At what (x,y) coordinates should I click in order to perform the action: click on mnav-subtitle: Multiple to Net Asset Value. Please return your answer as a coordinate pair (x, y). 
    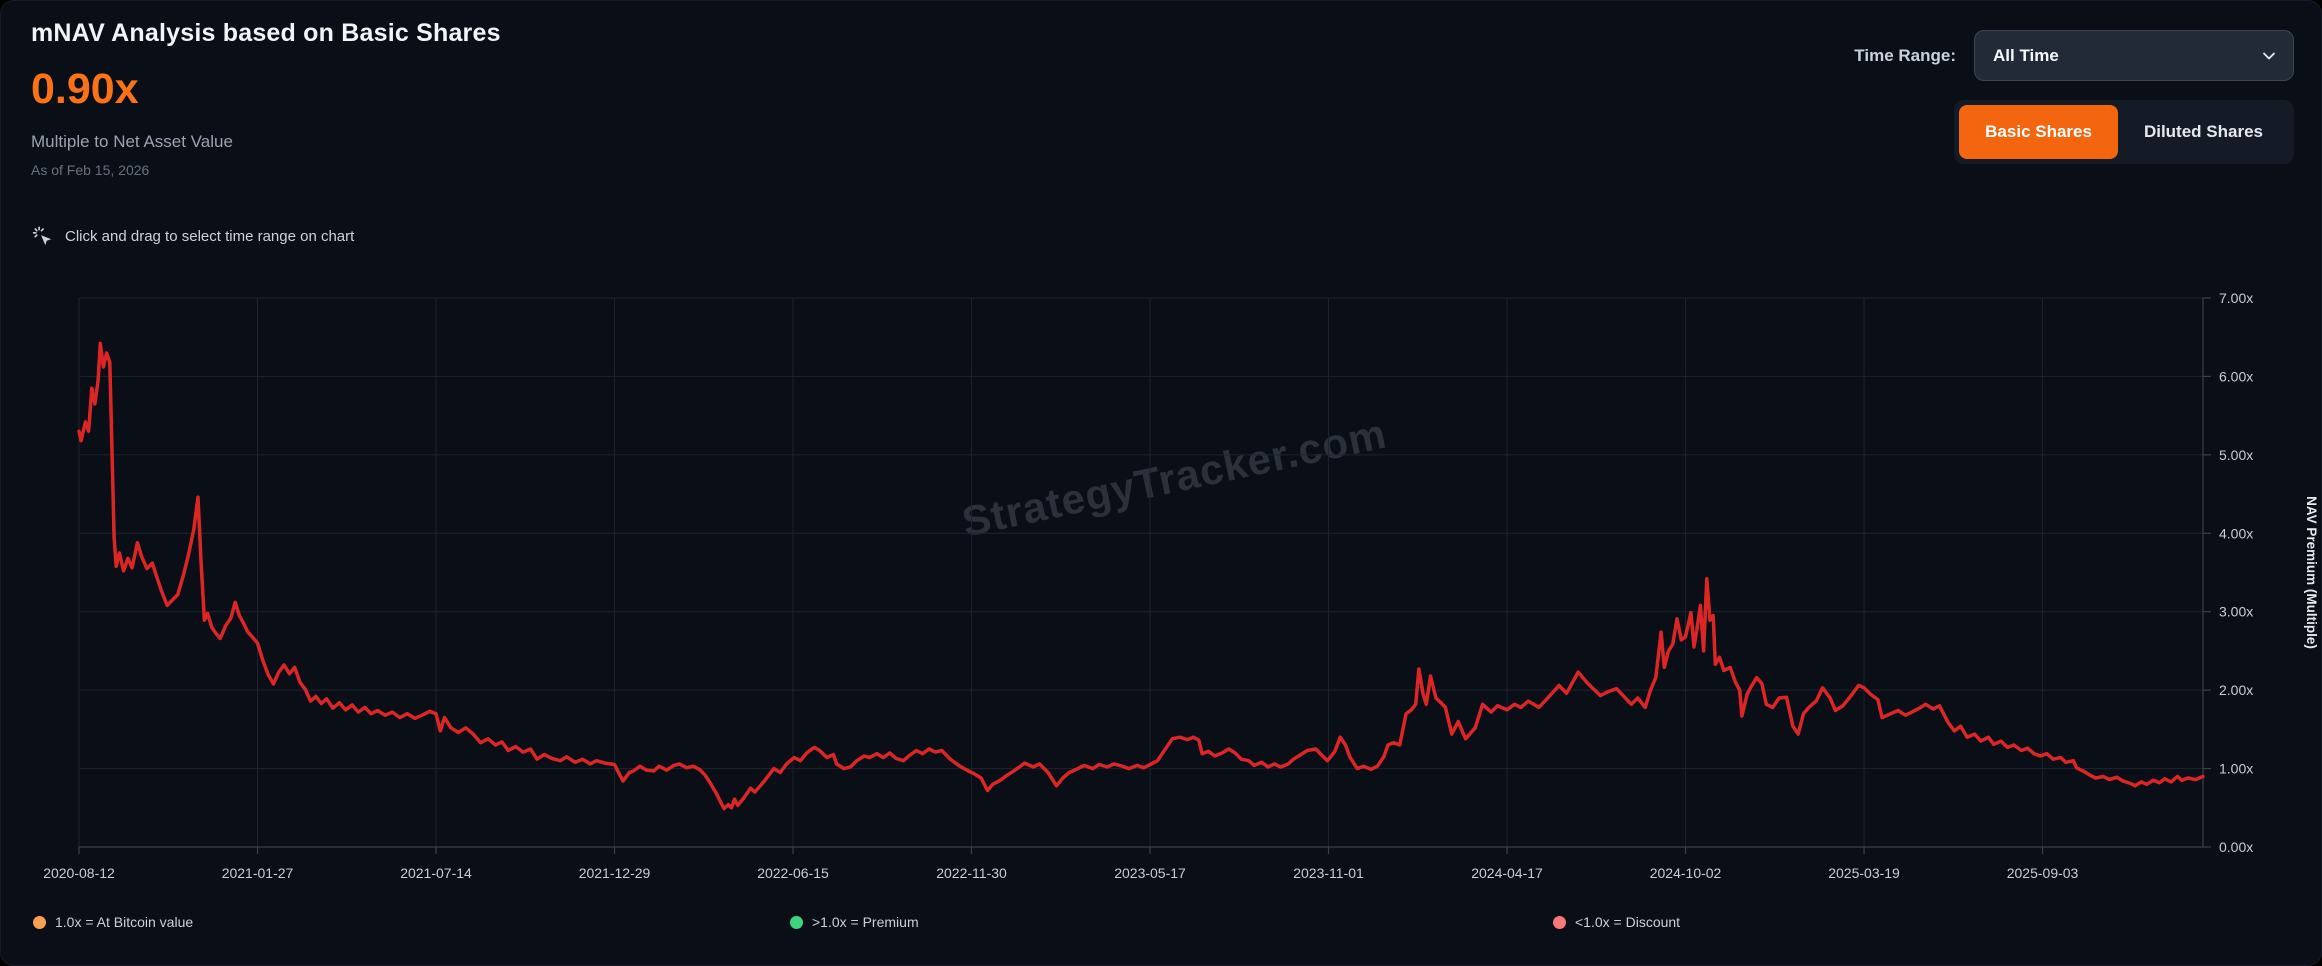
    Looking at the image, I should click on (132, 141).